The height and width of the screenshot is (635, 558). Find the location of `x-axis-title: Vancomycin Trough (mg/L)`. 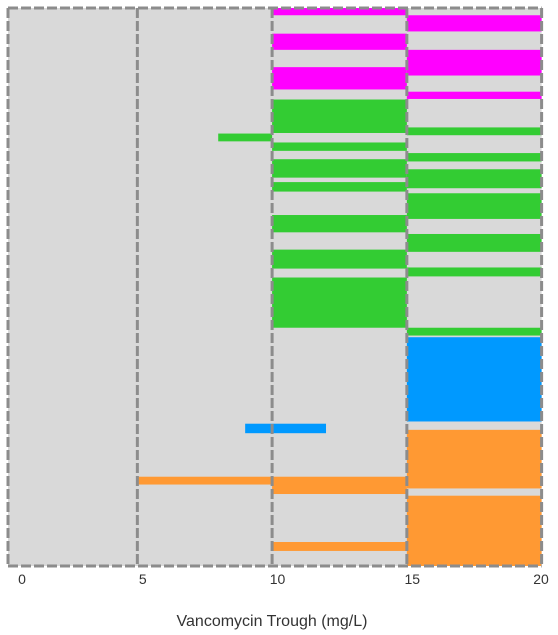

x-axis-title: Vancomycin Trough (mg/L) is located at coordinates (272, 621).